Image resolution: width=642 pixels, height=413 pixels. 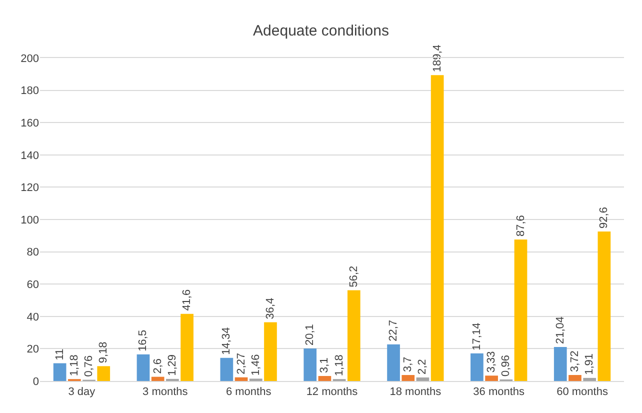 I want to click on data-label: 1,91, so click(x=590, y=364).